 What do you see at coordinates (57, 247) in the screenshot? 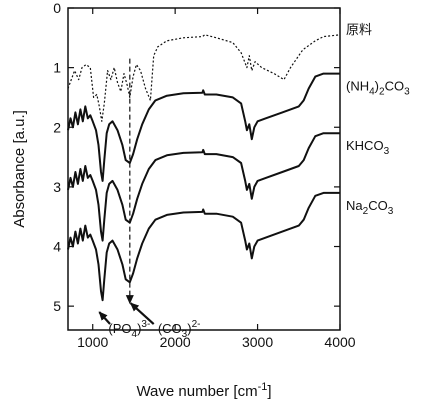
I see `y-tick-label-4: 4` at bounding box center [57, 247].